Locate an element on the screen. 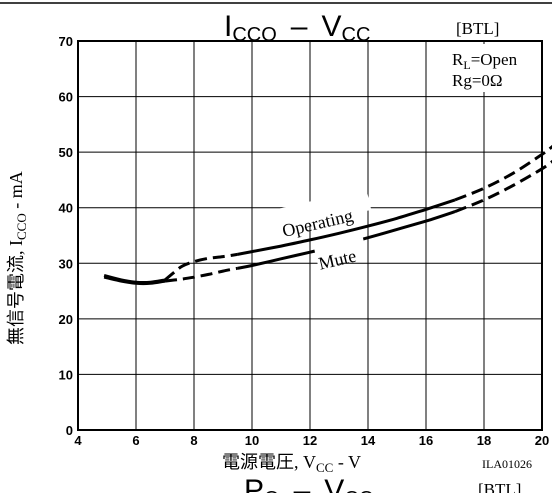 This screenshot has height=493, width=552. curve-labels: Operating Mute is located at coordinates (323, 231).